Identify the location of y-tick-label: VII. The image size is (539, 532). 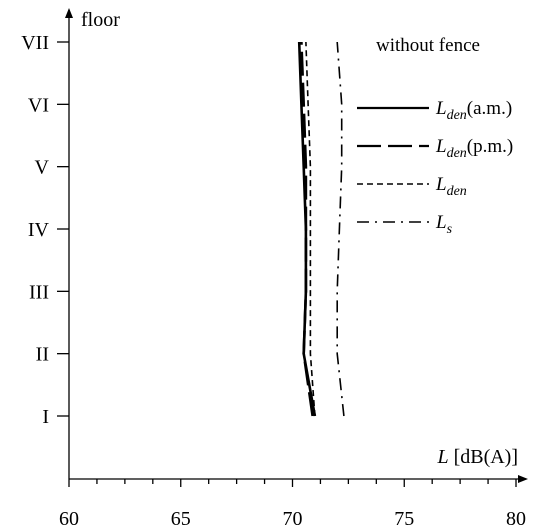
(35, 43).